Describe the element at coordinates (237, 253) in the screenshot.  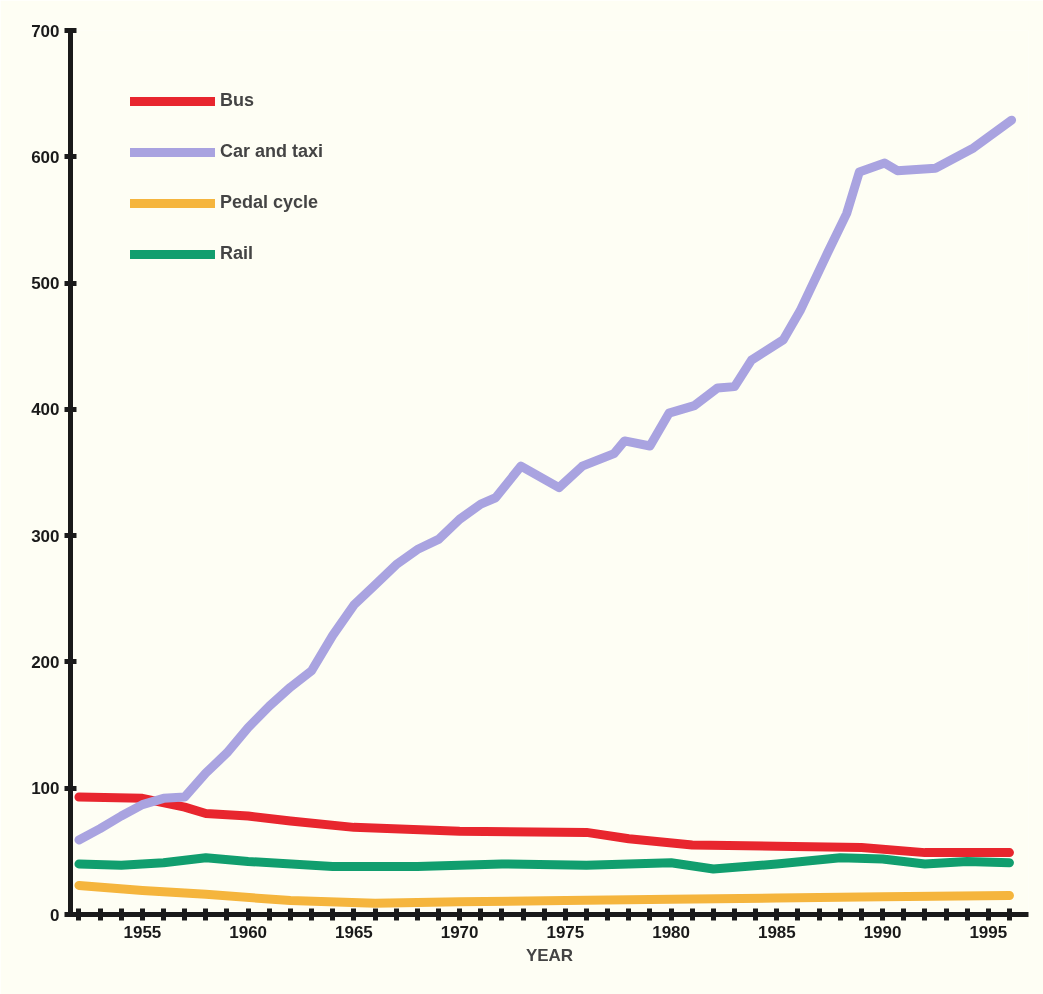
I see `legend-label: Rail` at that location.